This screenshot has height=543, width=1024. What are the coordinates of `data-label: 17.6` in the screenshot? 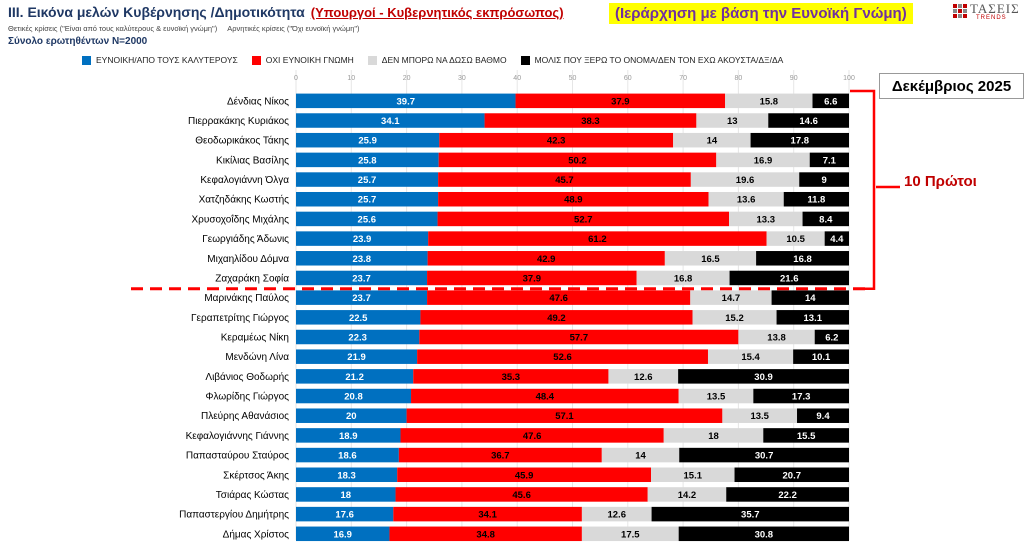 It's located at (344, 515).